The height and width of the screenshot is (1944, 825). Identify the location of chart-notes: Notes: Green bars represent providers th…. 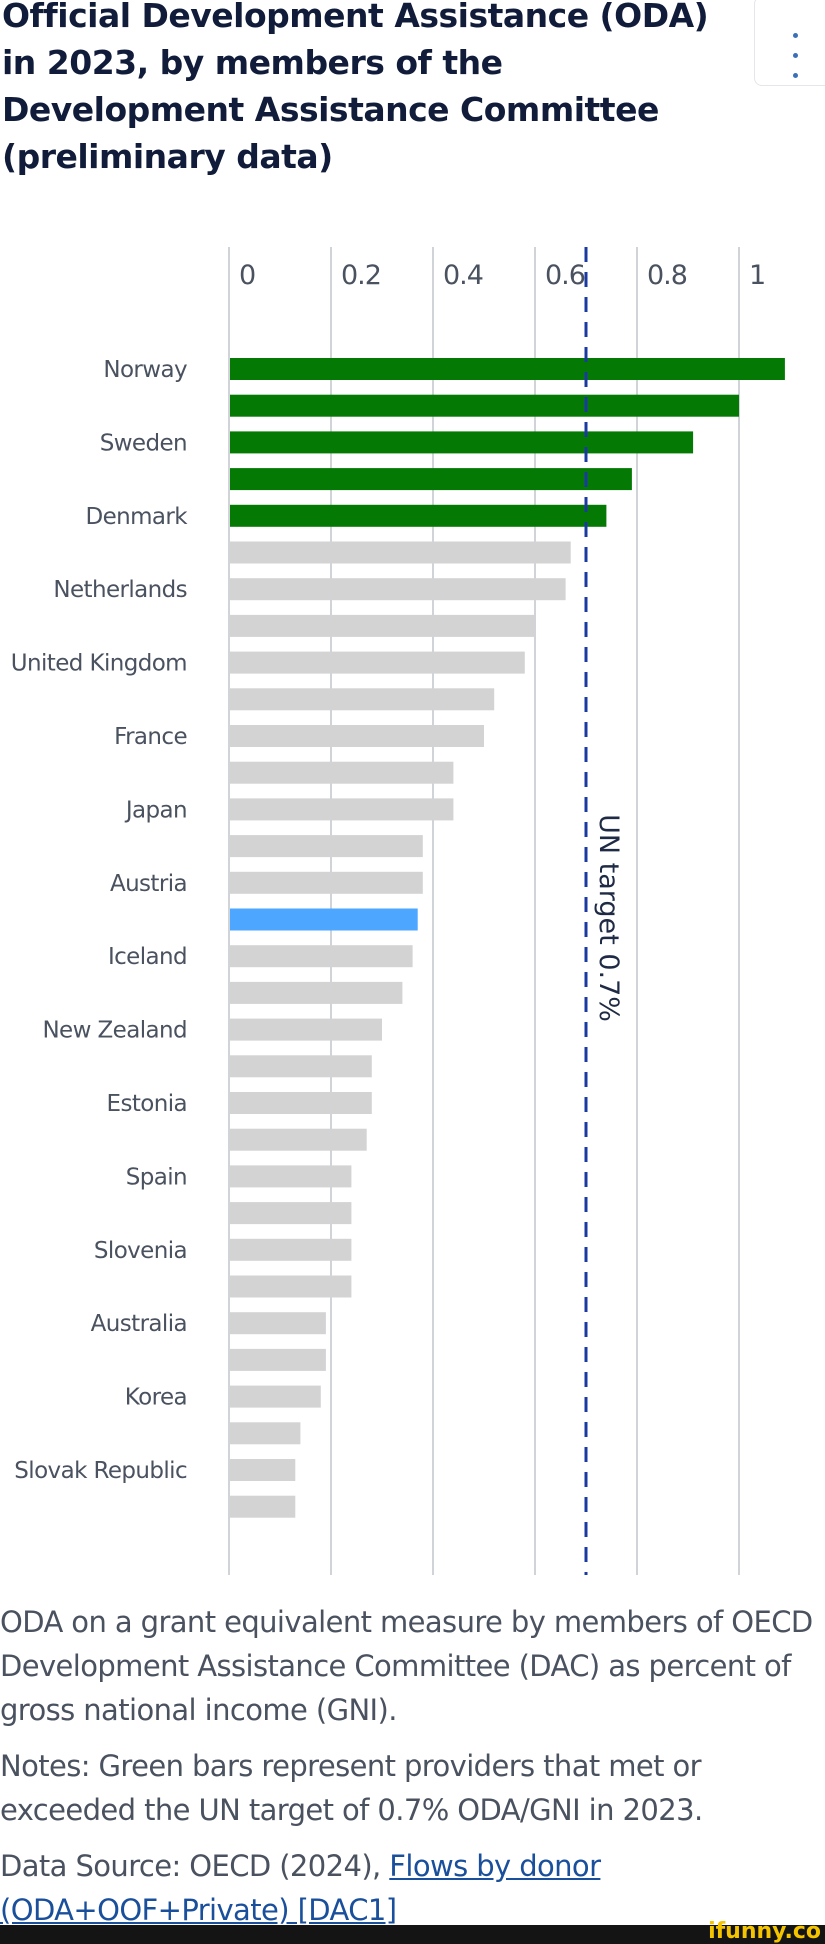
(351, 1788).